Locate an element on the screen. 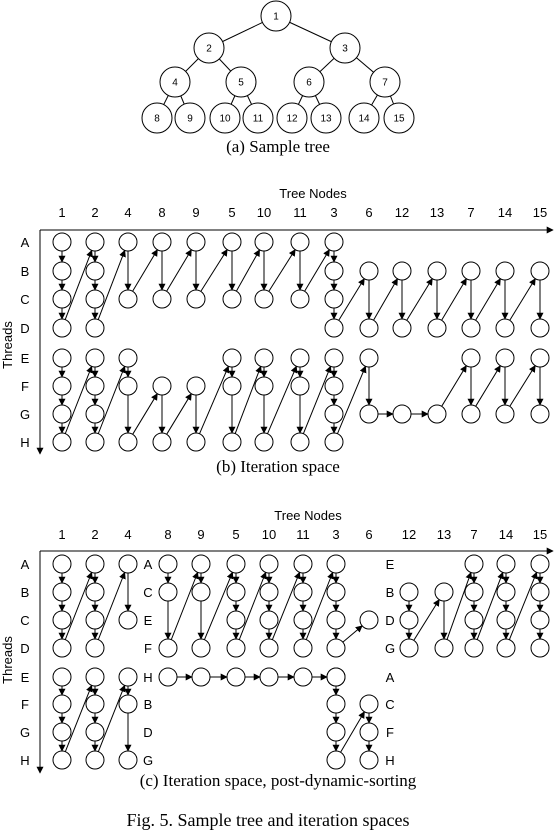 This screenshot has width=556, height=836. column-label: 7 is located at coordinates (473, 534).